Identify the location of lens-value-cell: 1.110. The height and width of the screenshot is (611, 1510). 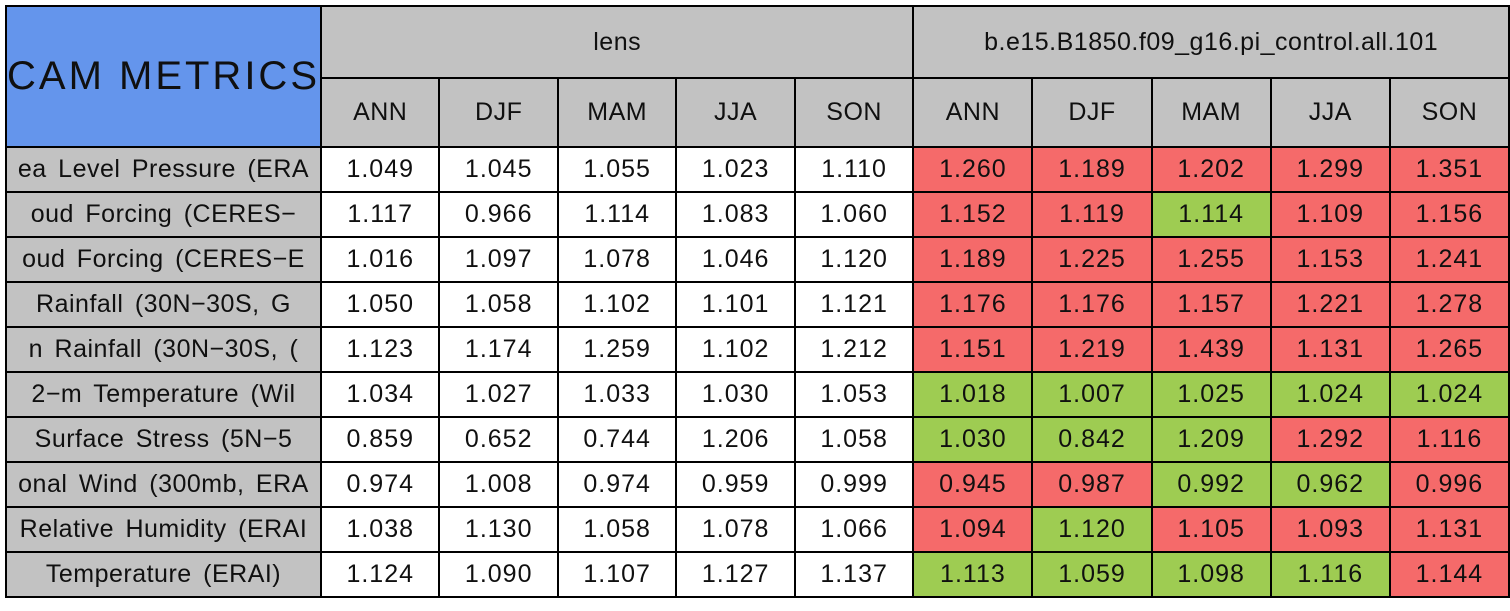
(854, 169).